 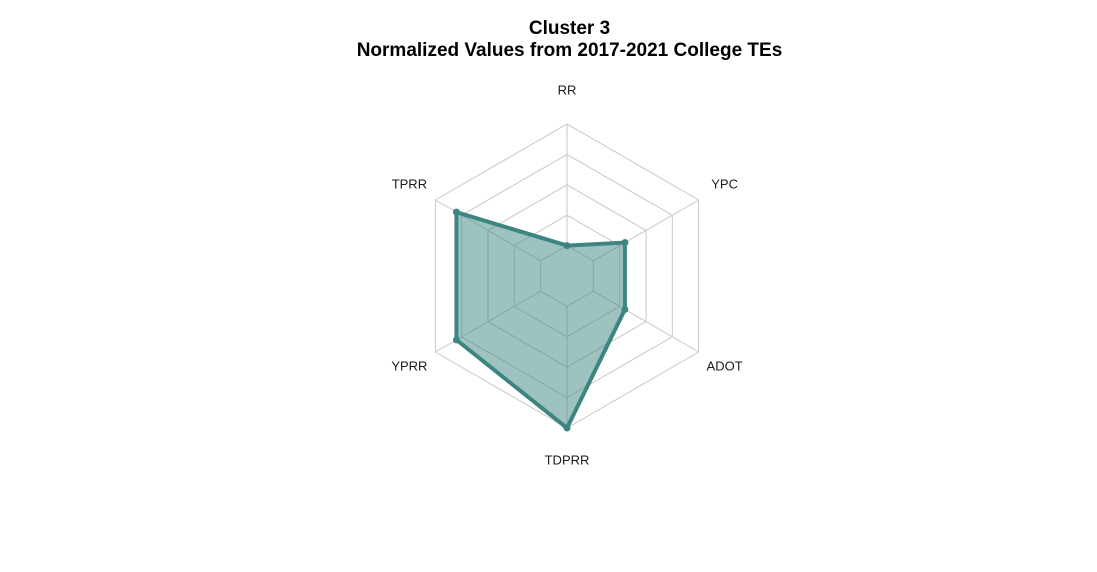 What do you see at coordinates (409, 183) in the screenshot?
I see `axis-label-tprr: TPRR` at bounding box center [409, 183].